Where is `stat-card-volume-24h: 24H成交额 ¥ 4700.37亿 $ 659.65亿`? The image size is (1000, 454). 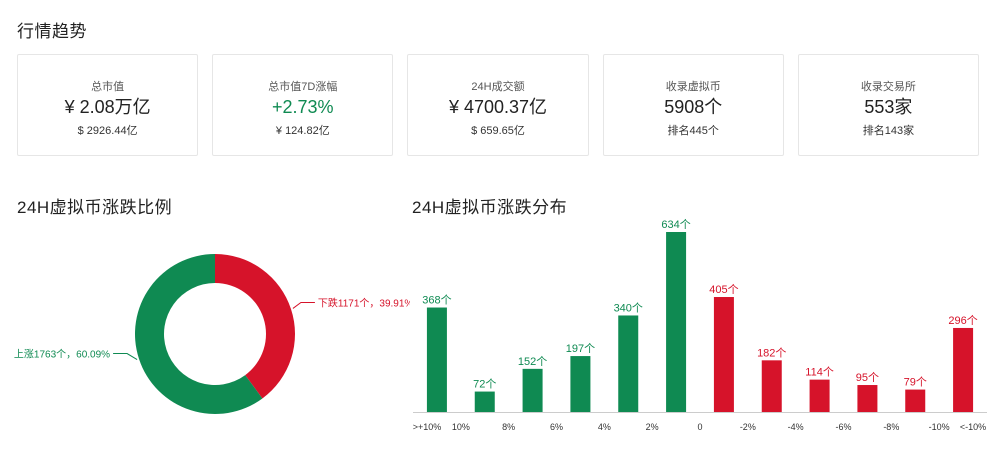 stat-card-volume-24h: 24H成交额 ¥ 4700.37亿 $ 659.65亿 is located at coordinates (498, 105).